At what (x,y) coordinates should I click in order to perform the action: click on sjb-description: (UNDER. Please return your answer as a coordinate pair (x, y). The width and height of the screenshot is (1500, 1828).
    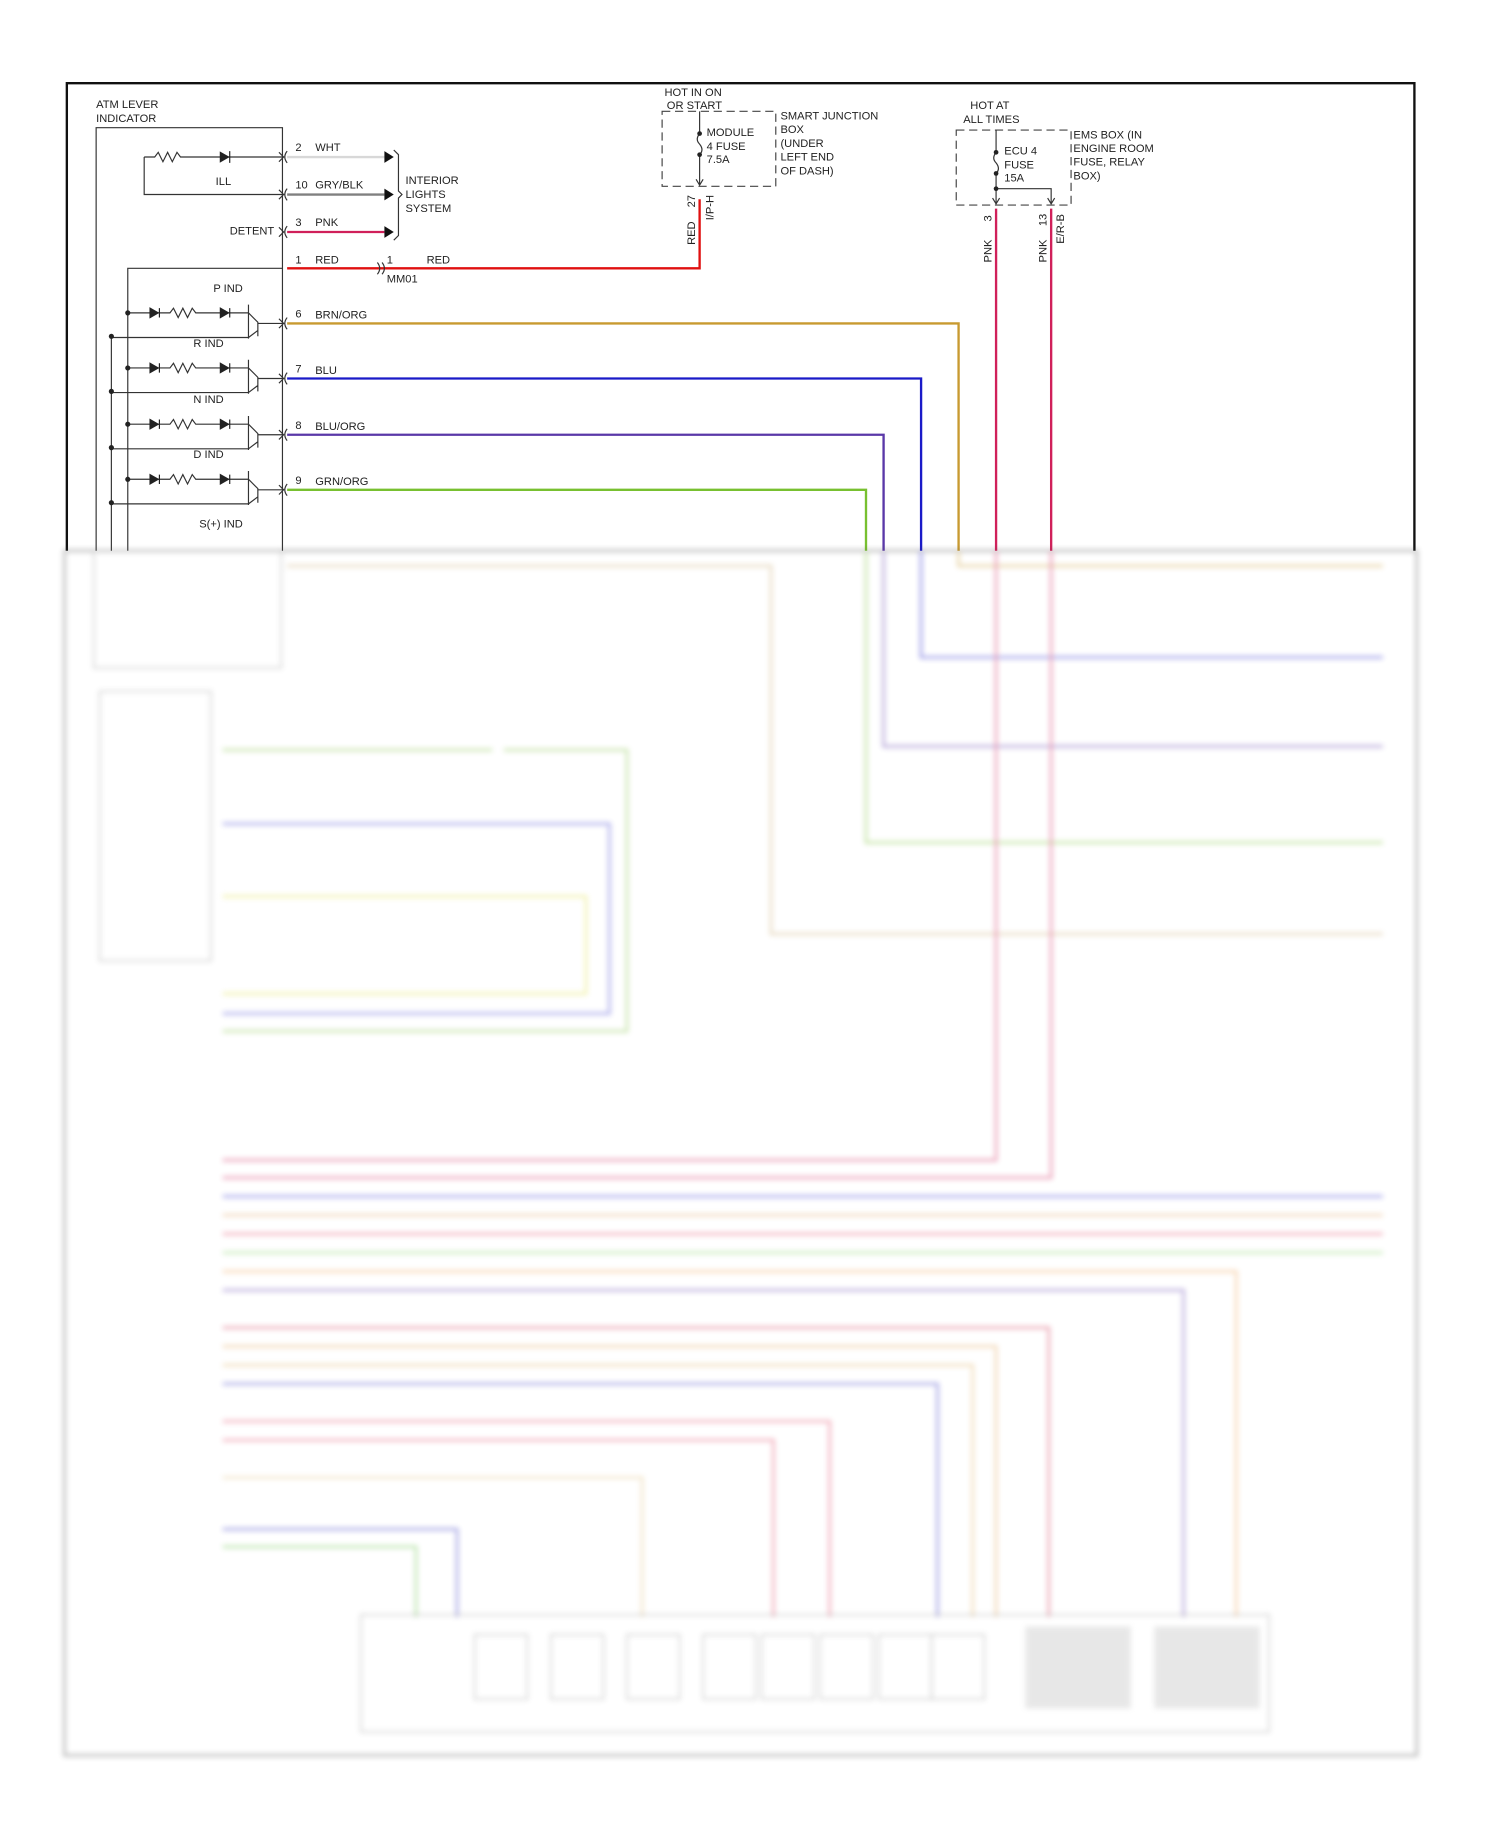
    Looking at the image, I should click on (801, 144).